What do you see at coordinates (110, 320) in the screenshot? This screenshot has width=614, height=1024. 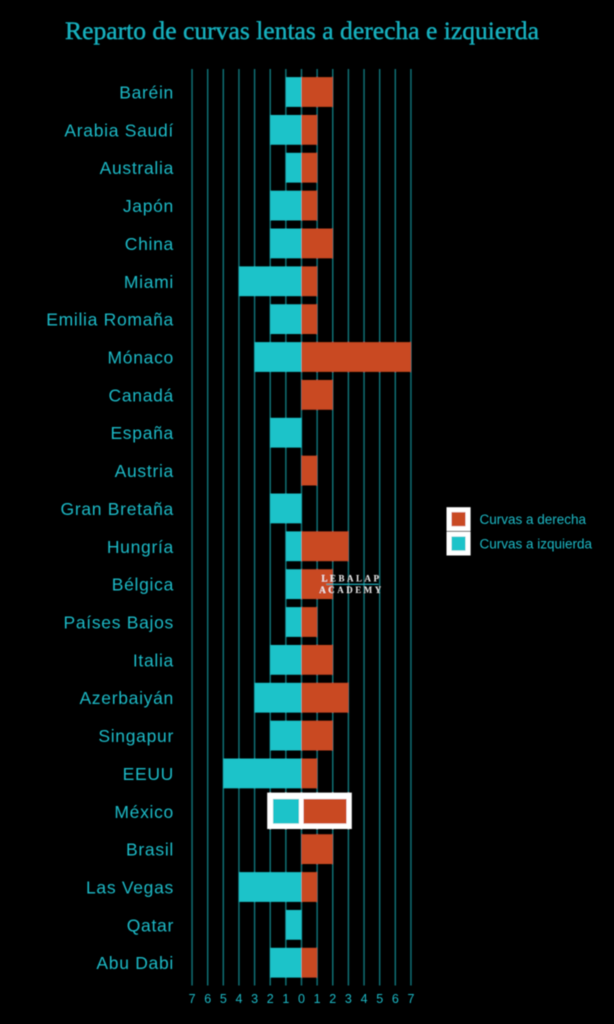 I see `svg-text: Emilia Romaña` at bounding box center [110, 320].